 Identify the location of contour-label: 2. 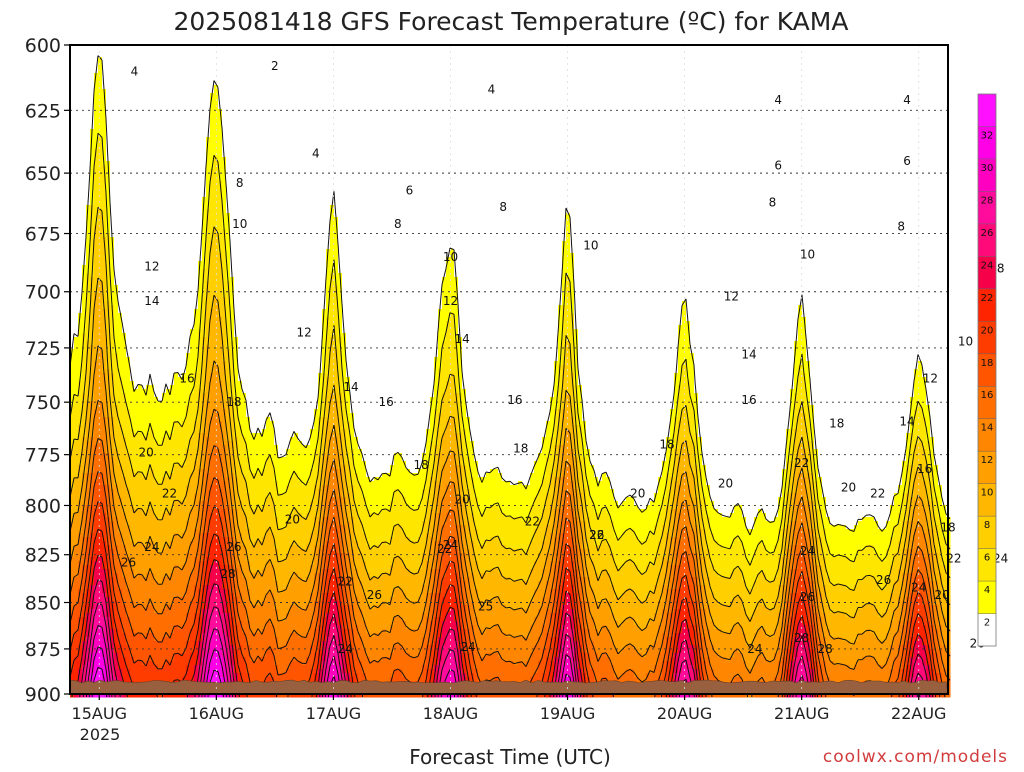
(275, 66).